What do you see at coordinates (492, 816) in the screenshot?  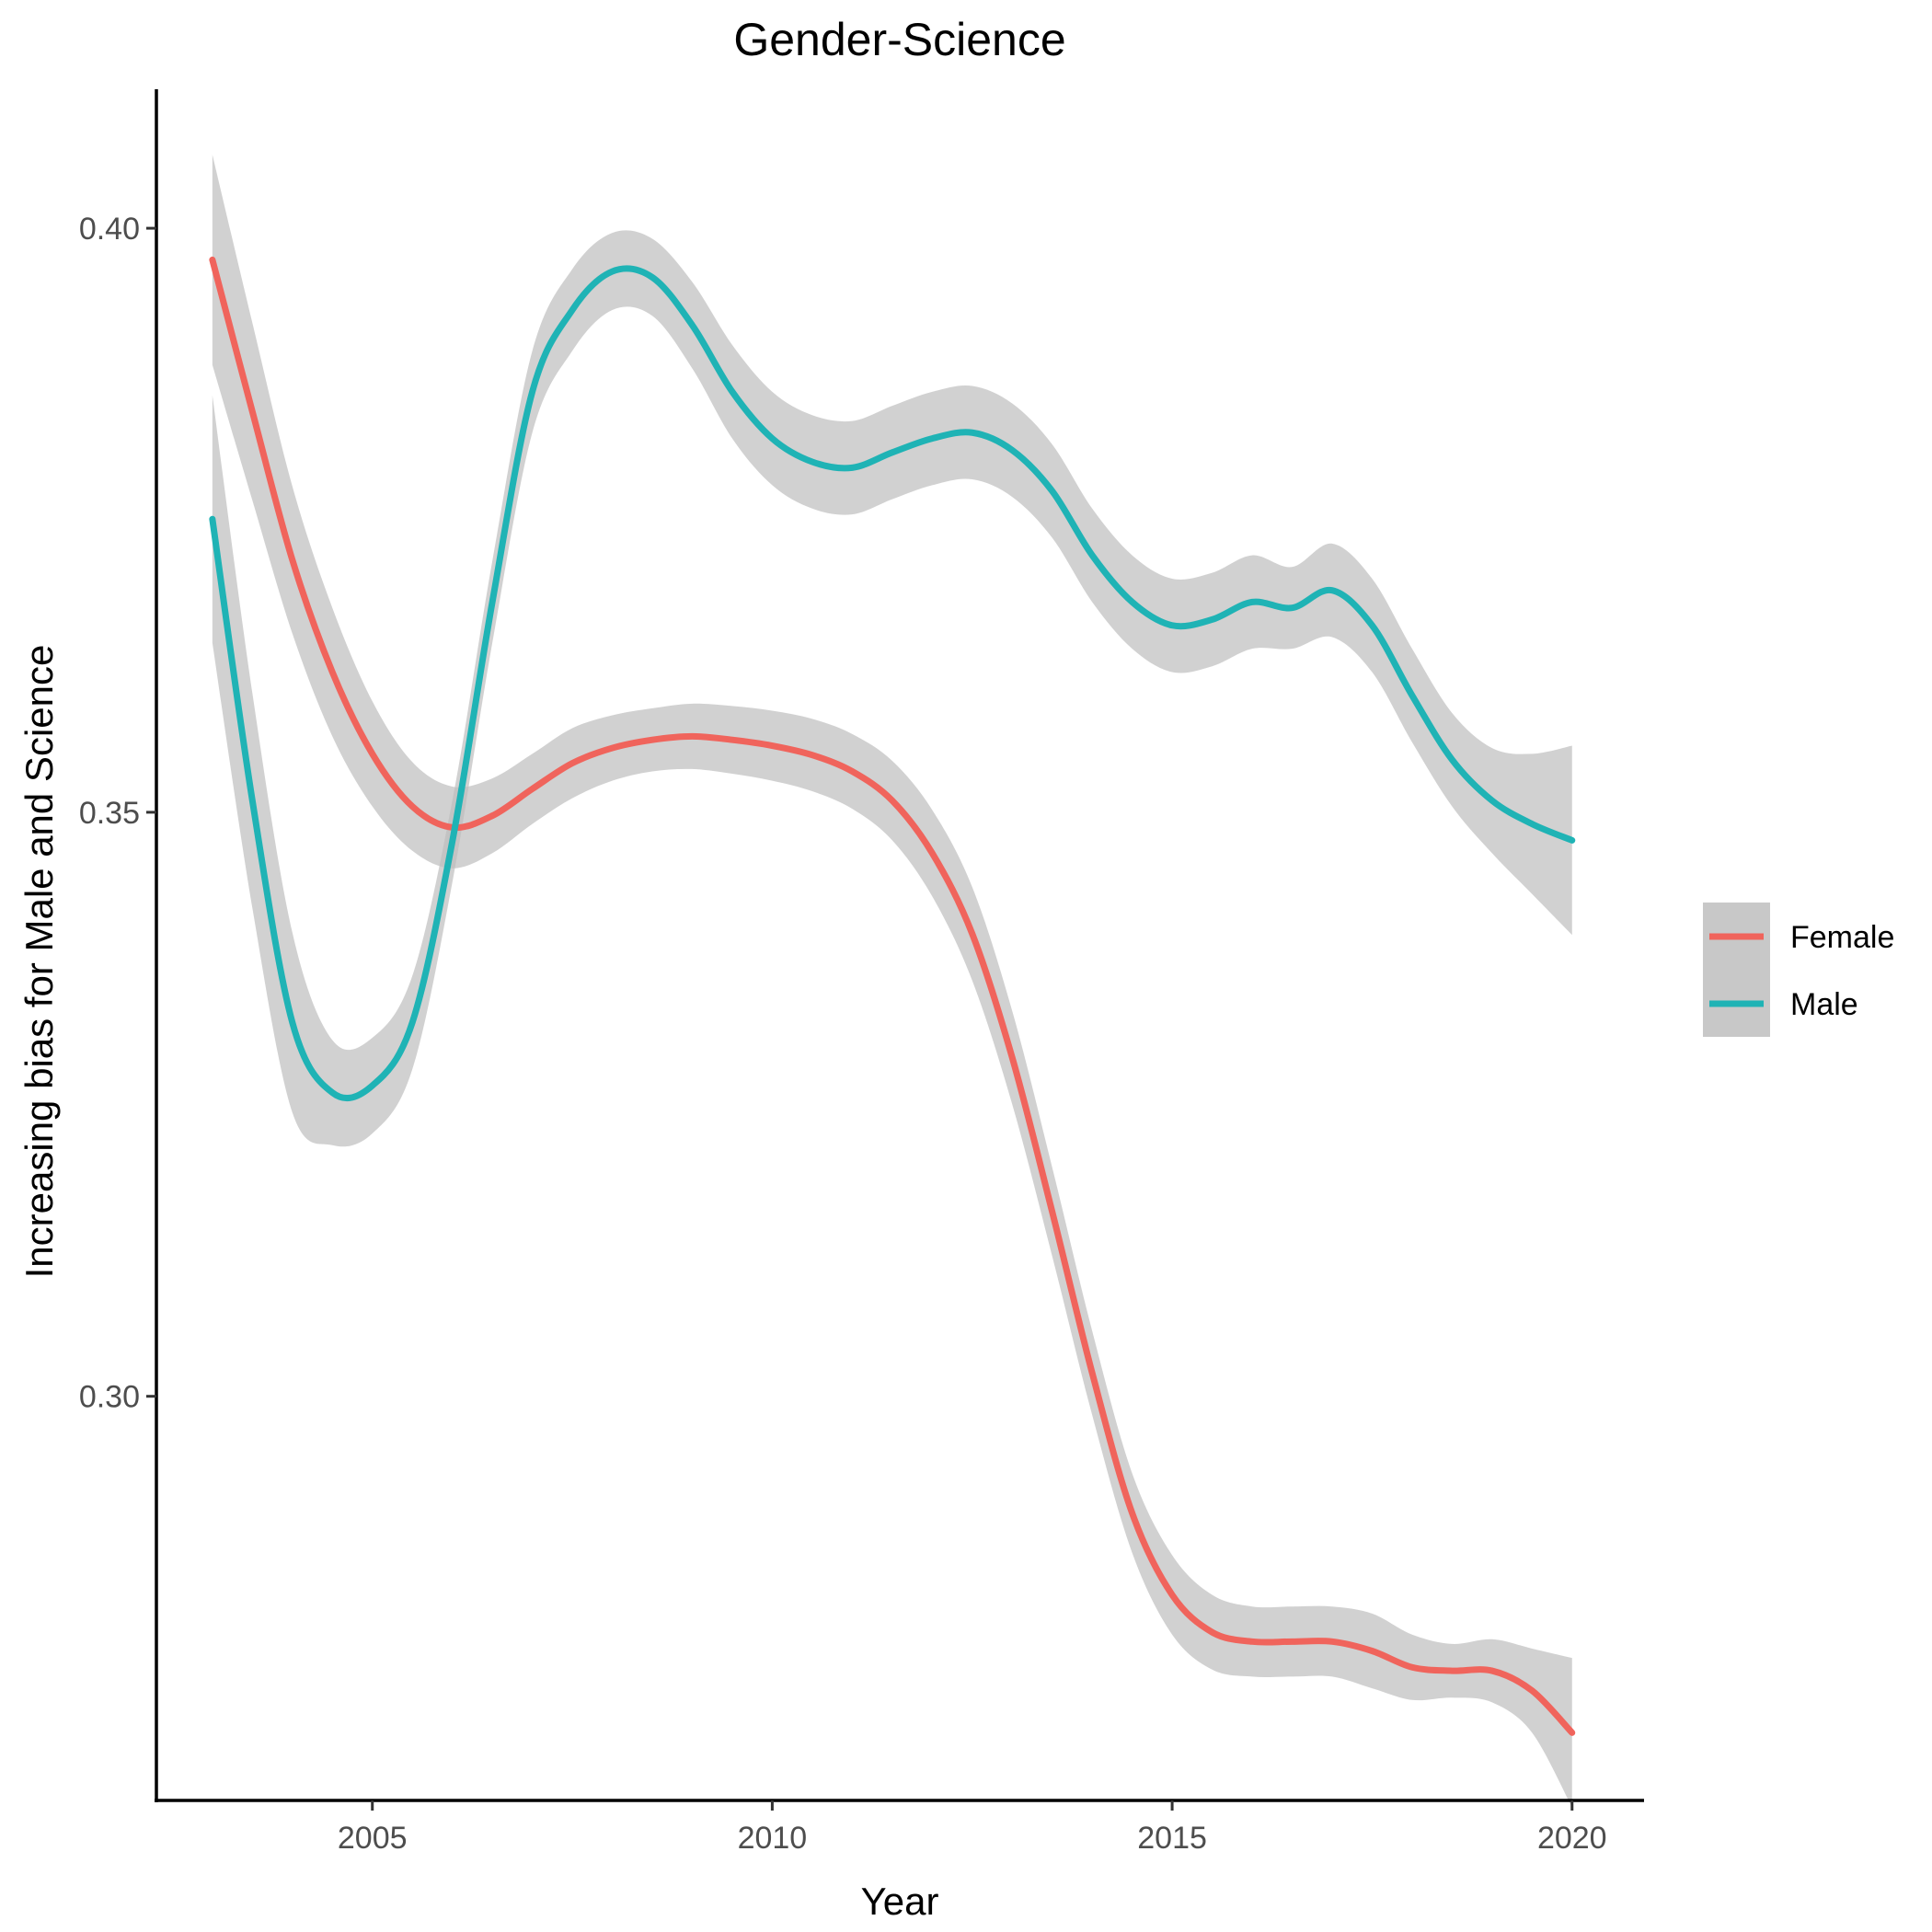 I see `female-point-2006.5` at bounding box center [492, 816].